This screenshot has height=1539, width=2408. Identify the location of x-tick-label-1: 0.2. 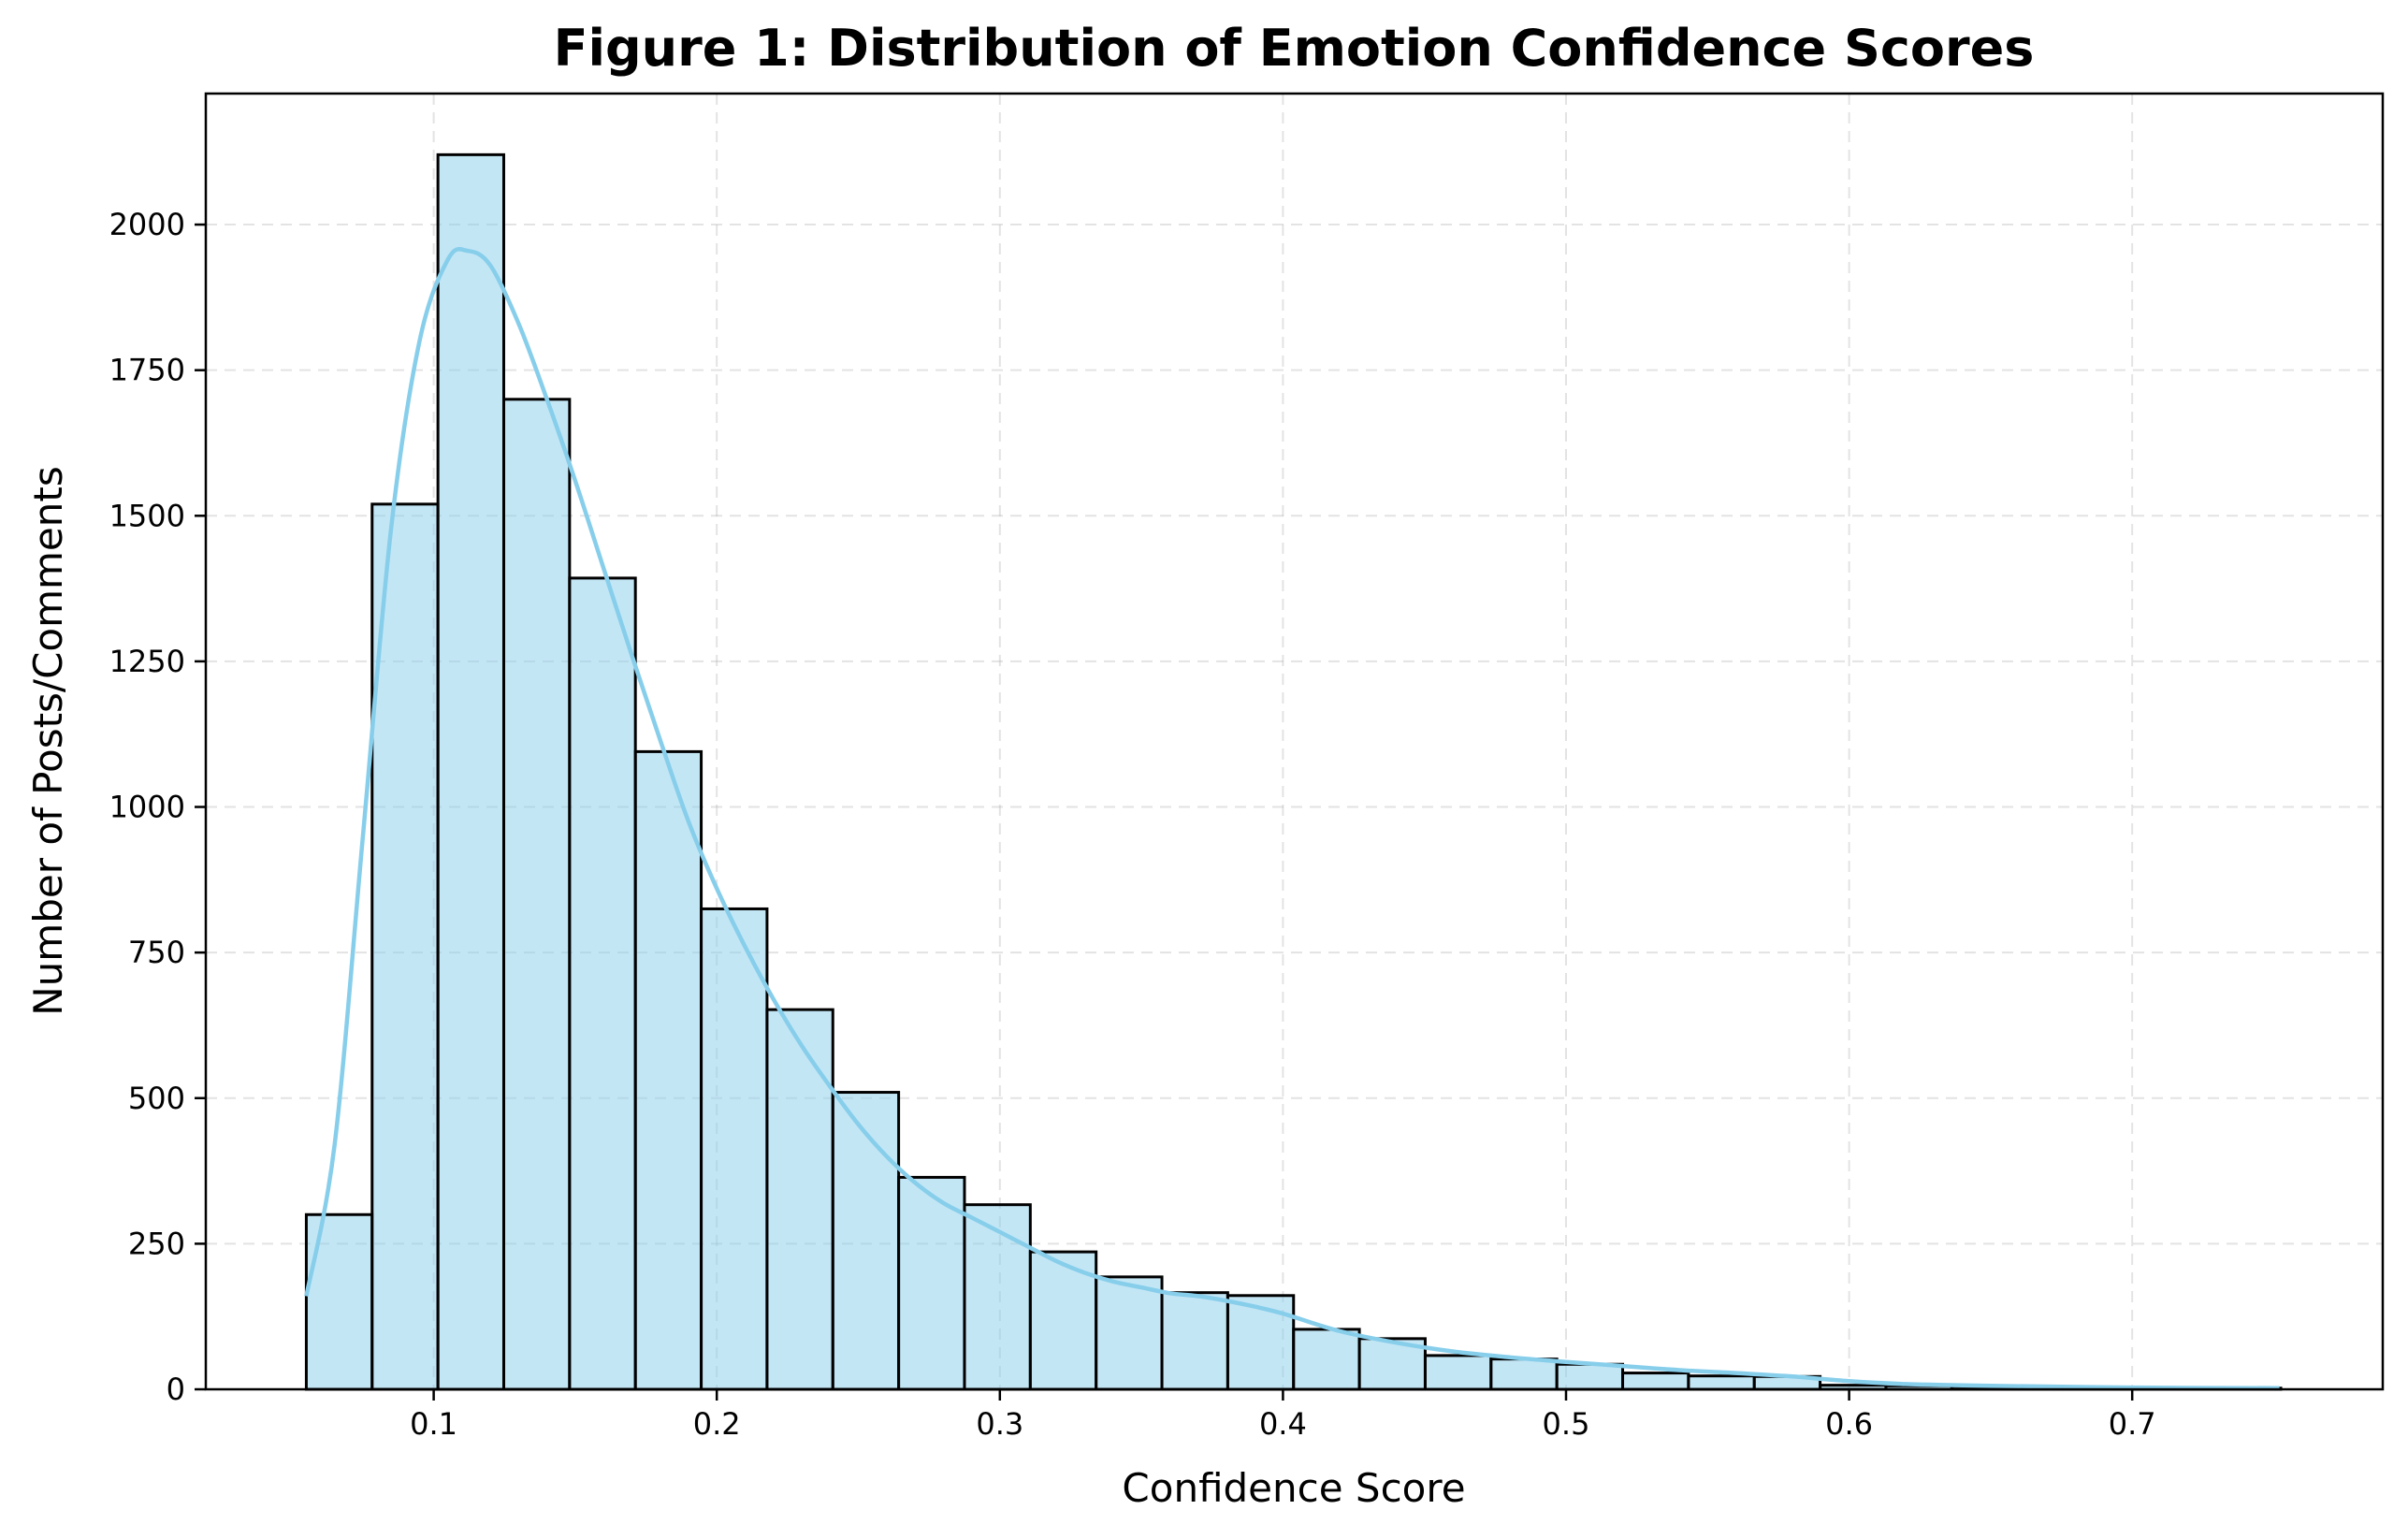
(717, 1424).